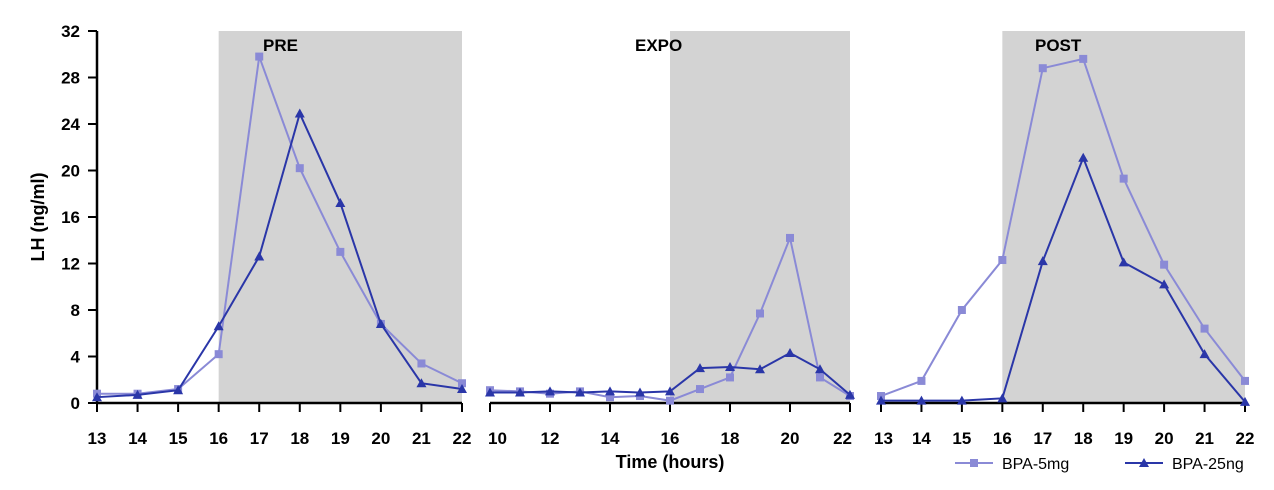 The image size is (1274, 490). Describe the element at coordinates (1208, 464) in the screenshot. I see `legend-label: BPA-25ng` at that location.